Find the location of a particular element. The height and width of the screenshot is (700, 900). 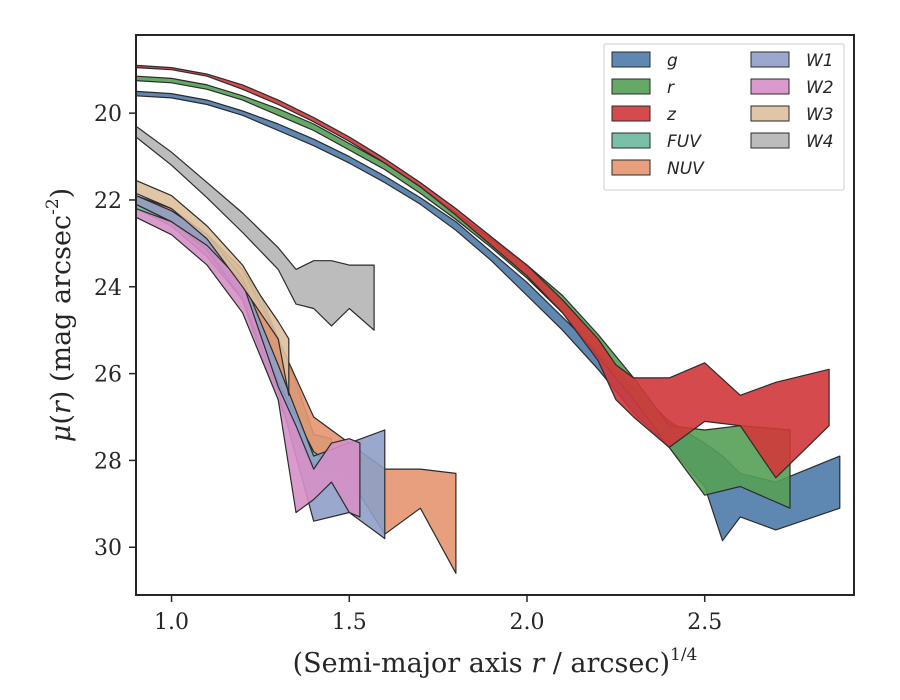

legend-label-r: r is located at coordinates (671, 88).